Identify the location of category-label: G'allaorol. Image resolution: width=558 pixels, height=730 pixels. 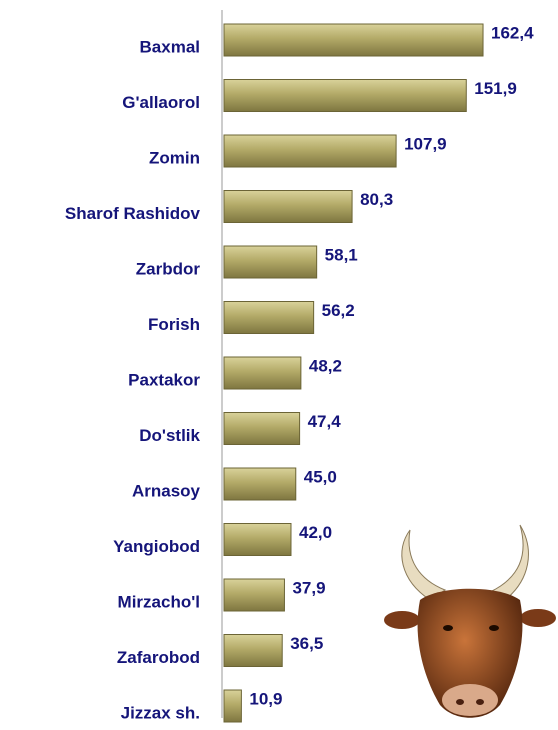
(161, 102).